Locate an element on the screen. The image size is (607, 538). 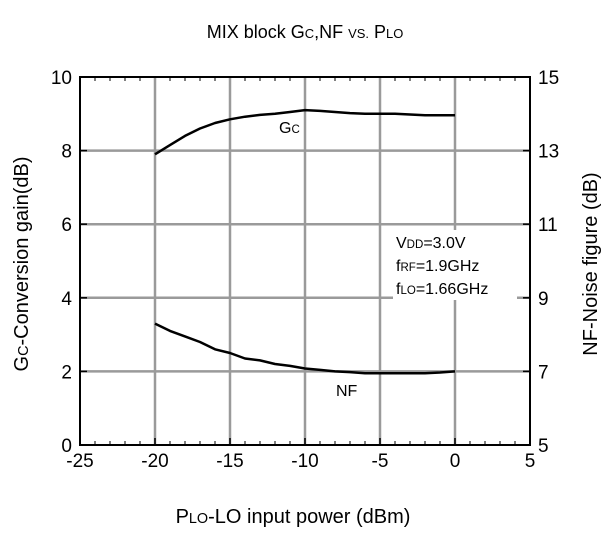
x-tick-label: -10 is located at coordinates (304, 461).